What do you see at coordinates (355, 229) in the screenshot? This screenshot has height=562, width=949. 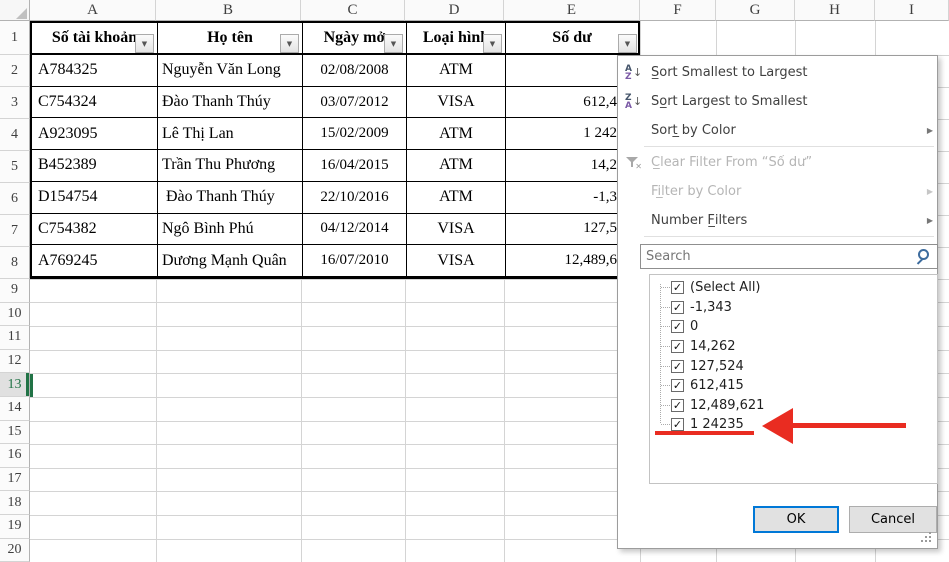 I see `cell-C7: 04/12/2014` at bounding box center [355, 229].